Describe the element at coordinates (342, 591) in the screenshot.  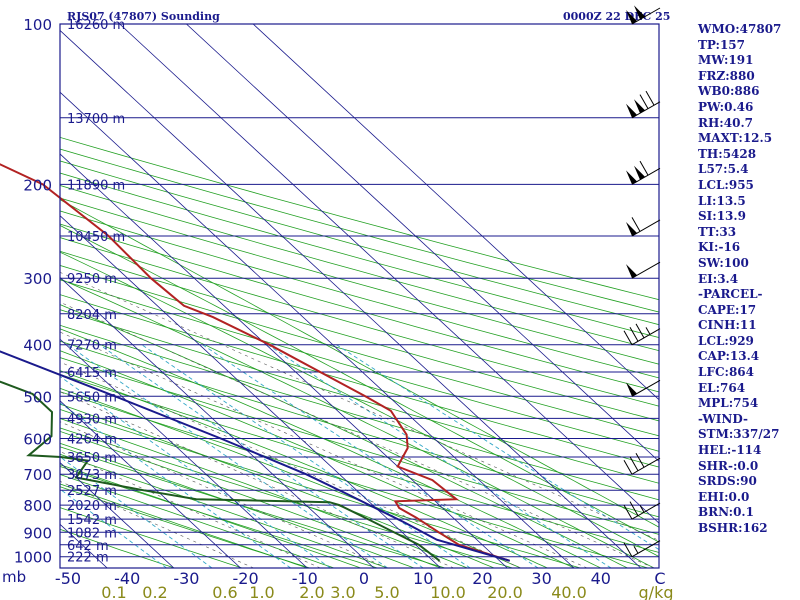
I see `mixing-ratio-label: 3.0` at that location.